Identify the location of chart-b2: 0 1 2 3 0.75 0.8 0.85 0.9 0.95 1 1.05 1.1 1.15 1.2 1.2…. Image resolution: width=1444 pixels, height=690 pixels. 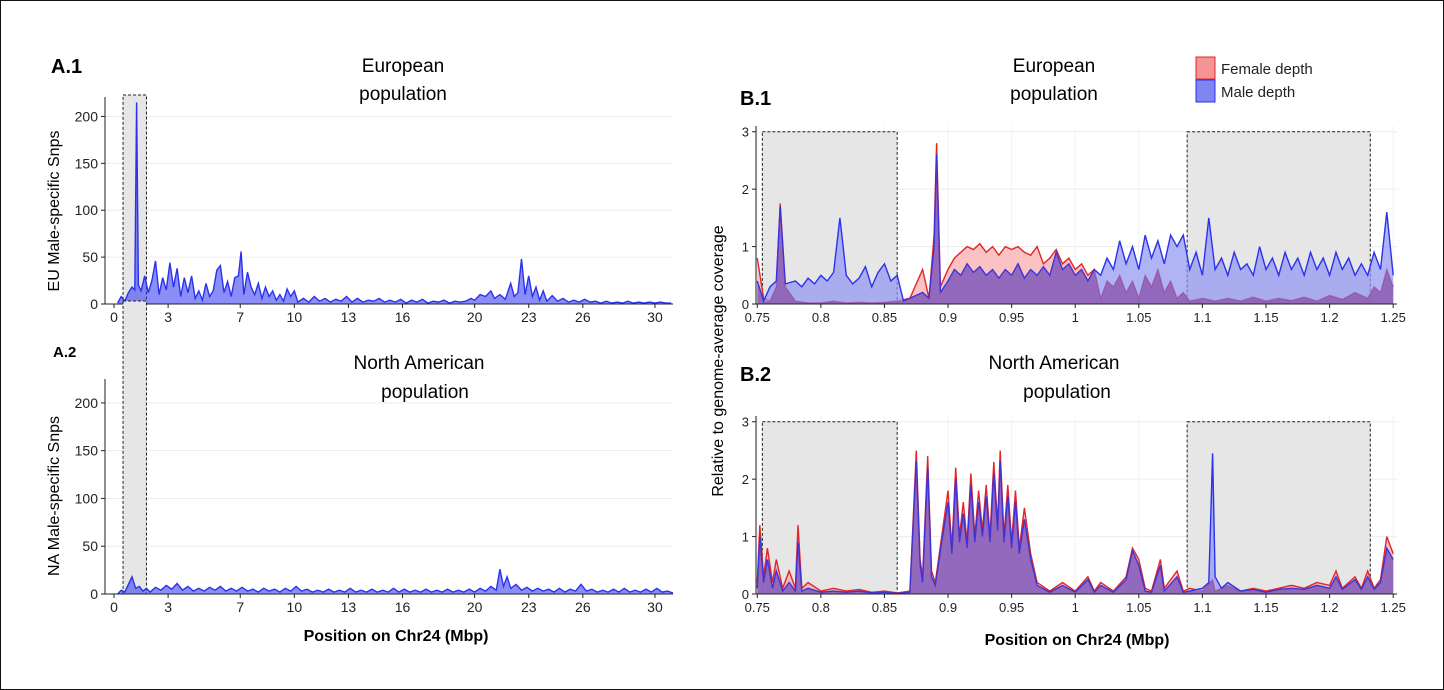
(1074, 515).